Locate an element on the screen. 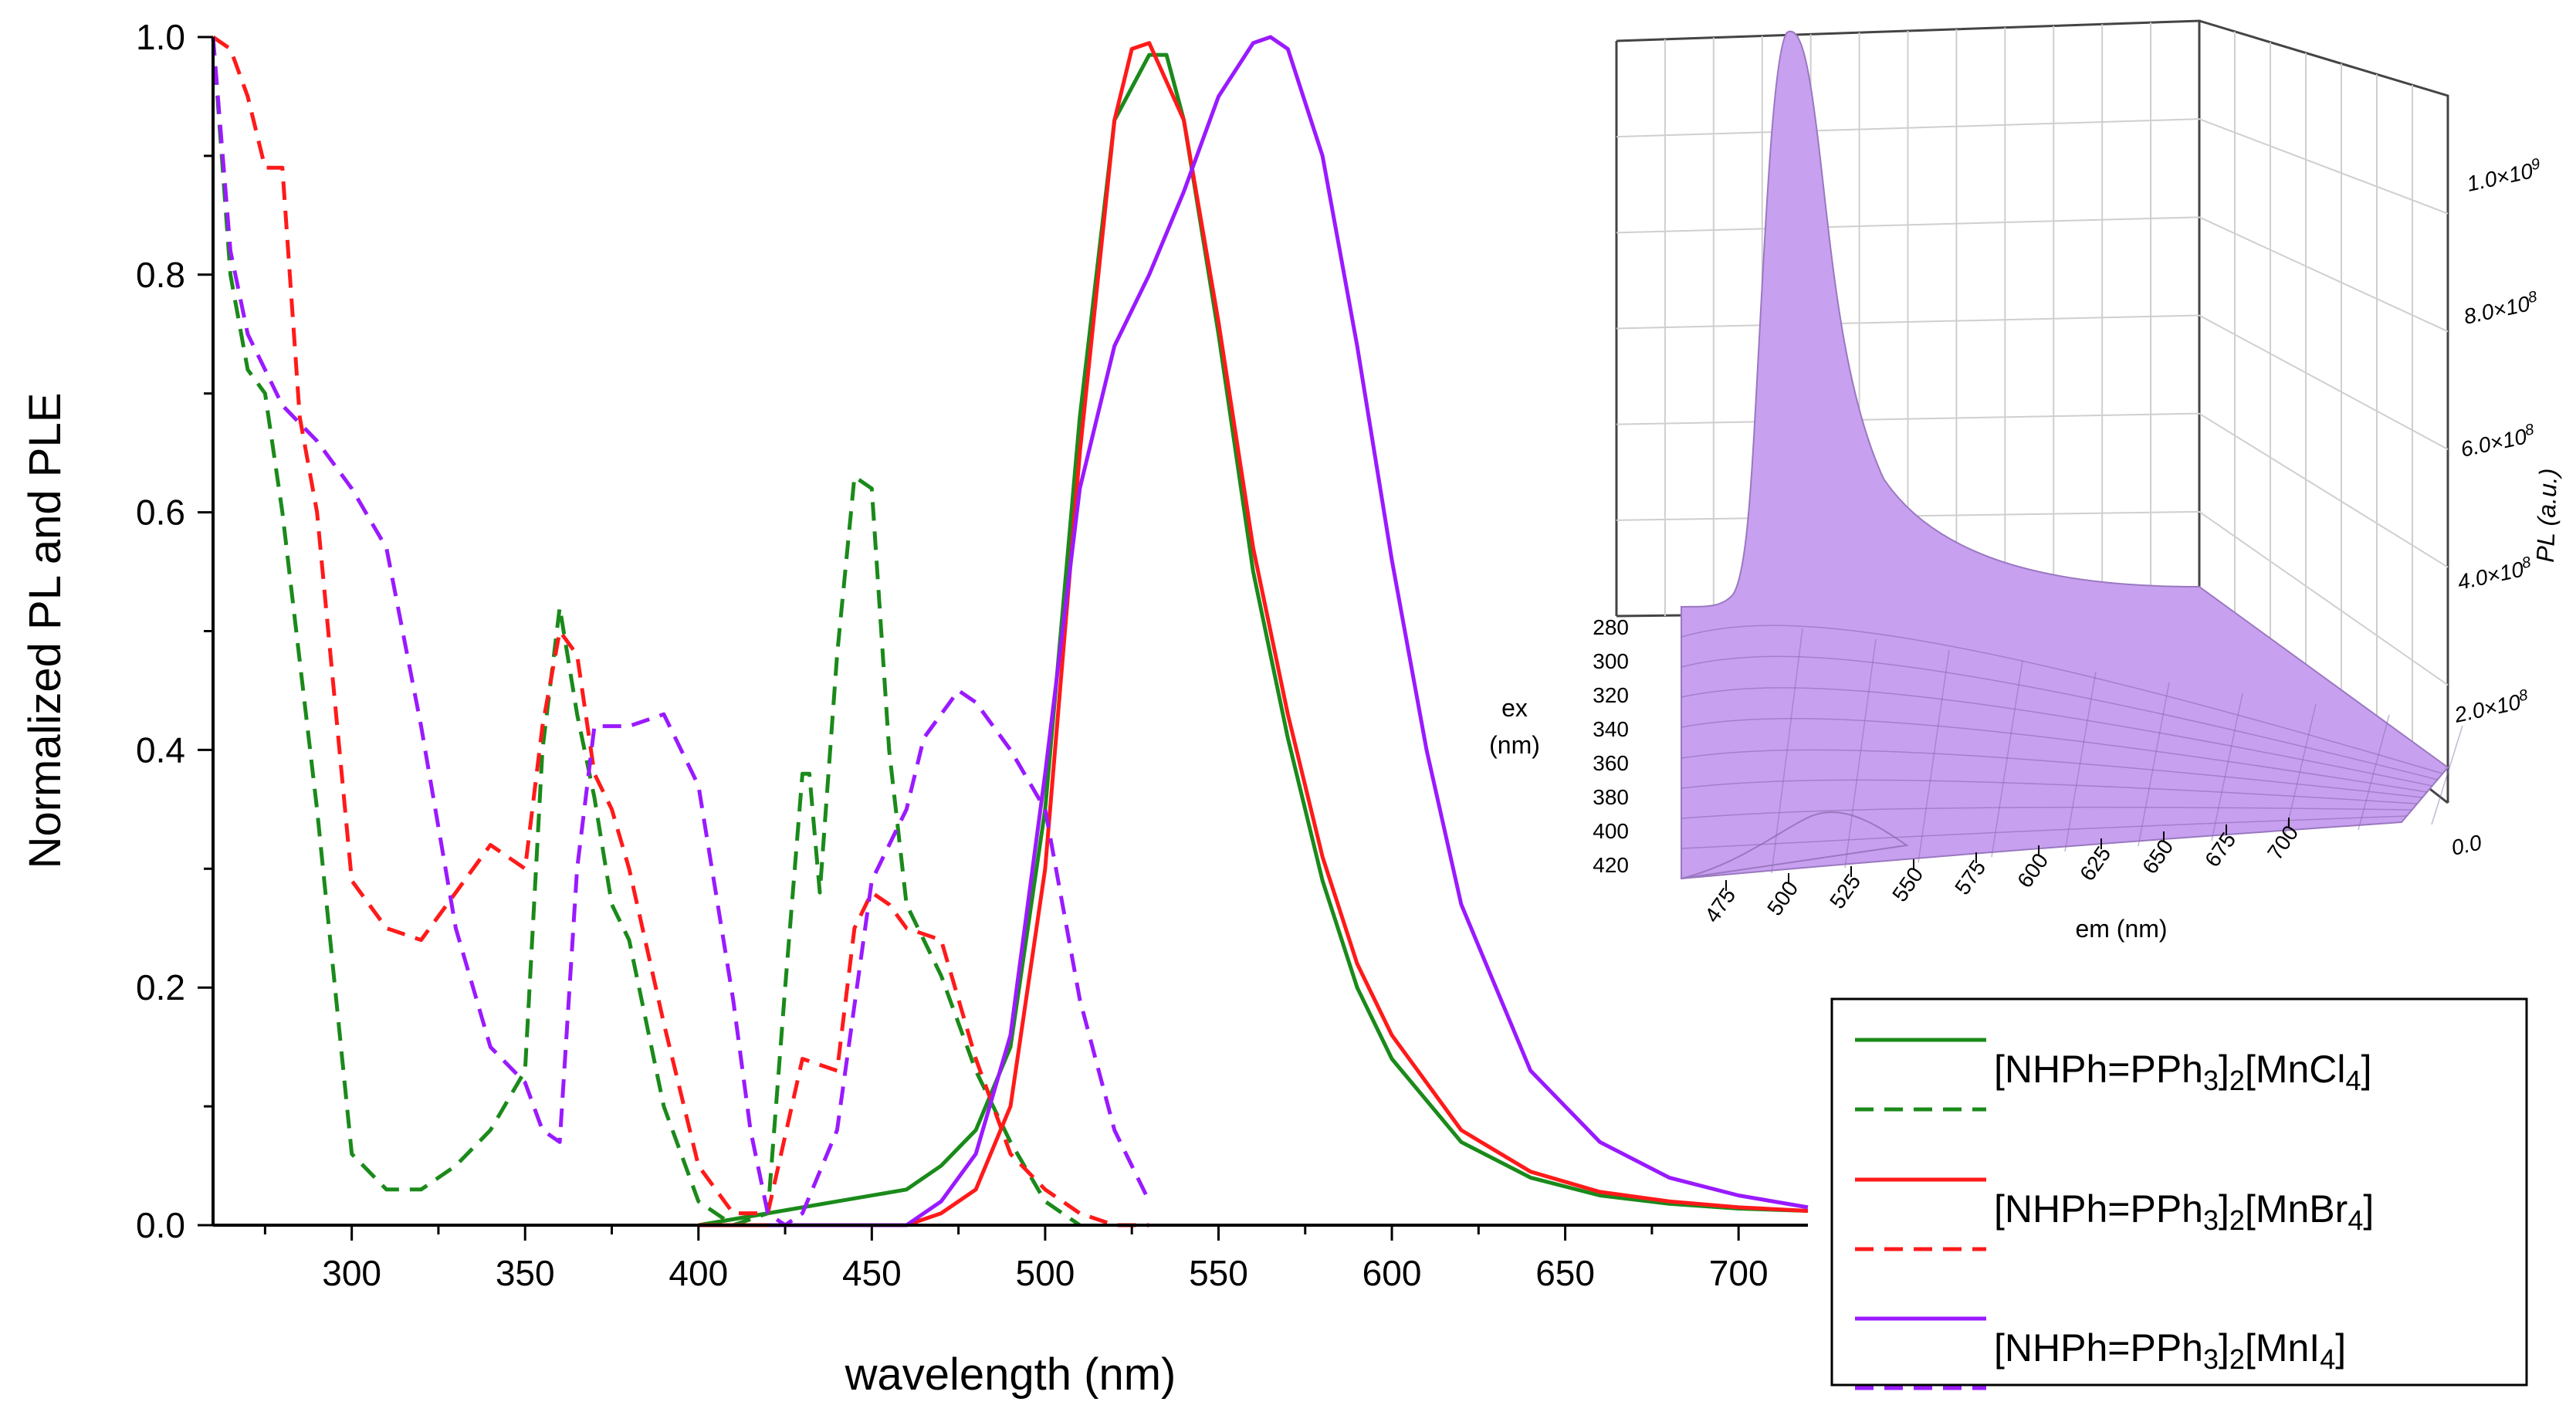 The height and width of the screenshot is (1412, 2576). y-ticks: 0.0 0.2 0.4 0.6 0.8 1.0 is located at coordinates (175, 631).